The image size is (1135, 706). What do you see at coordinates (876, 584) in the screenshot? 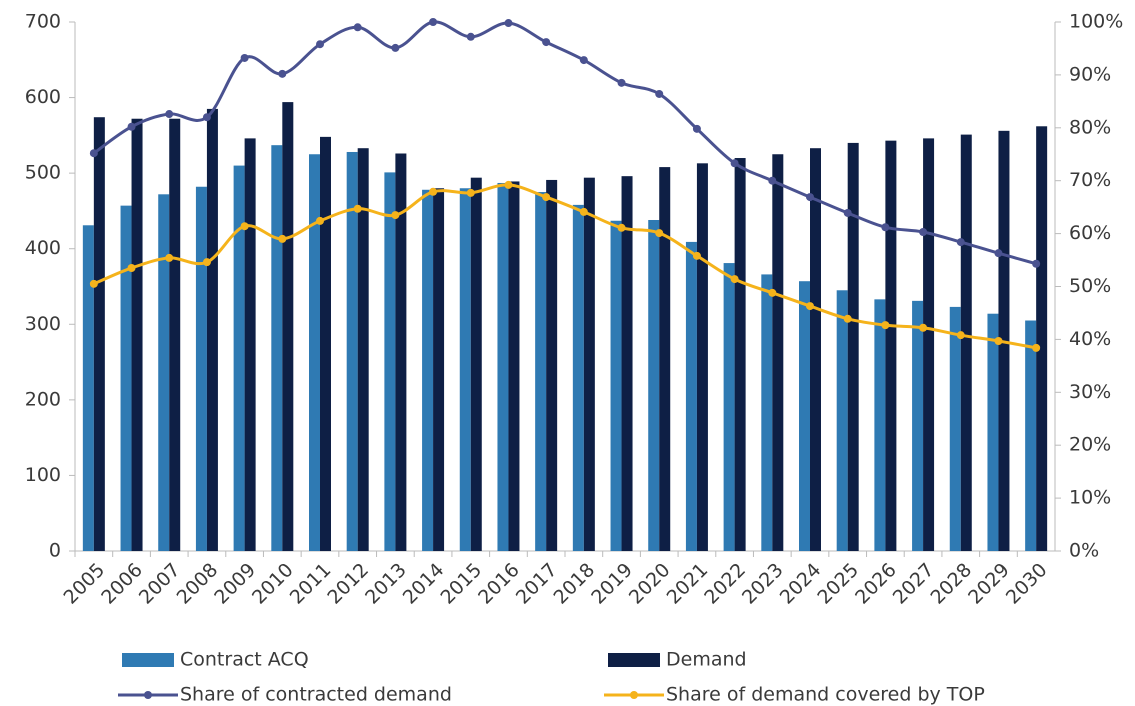
I see `x-tick-label: 2026` at bounding box center [876, 584].